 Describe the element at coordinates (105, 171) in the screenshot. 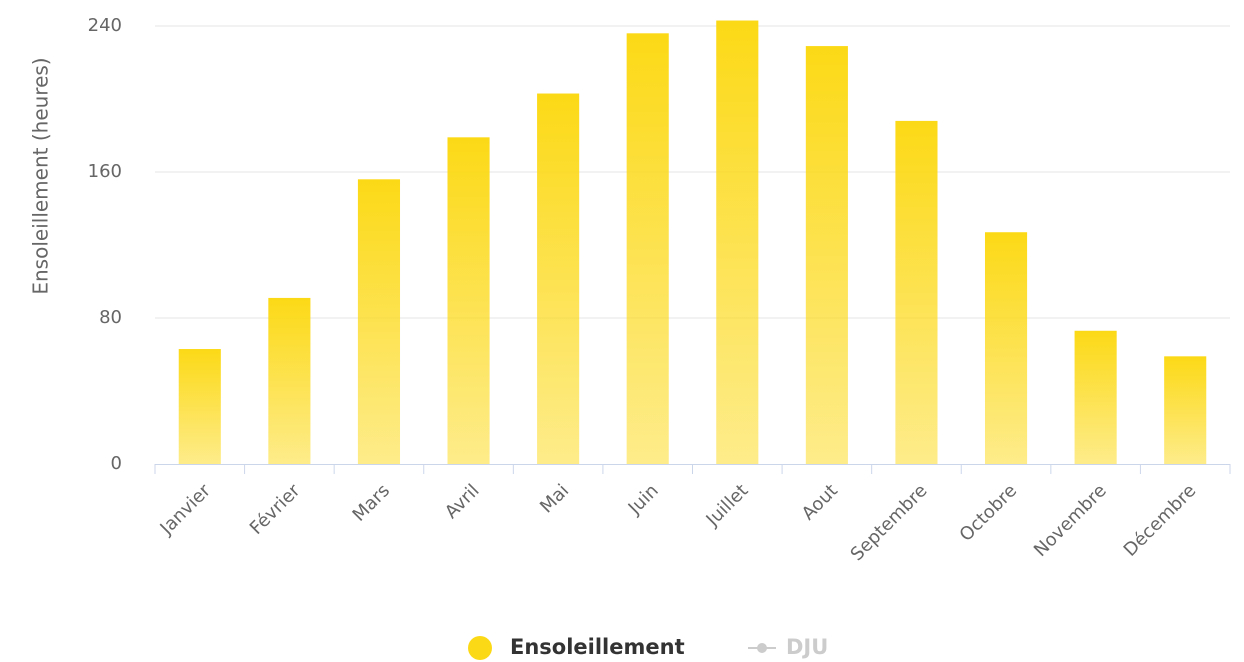

I see `y-tick-label: 160` at that location.